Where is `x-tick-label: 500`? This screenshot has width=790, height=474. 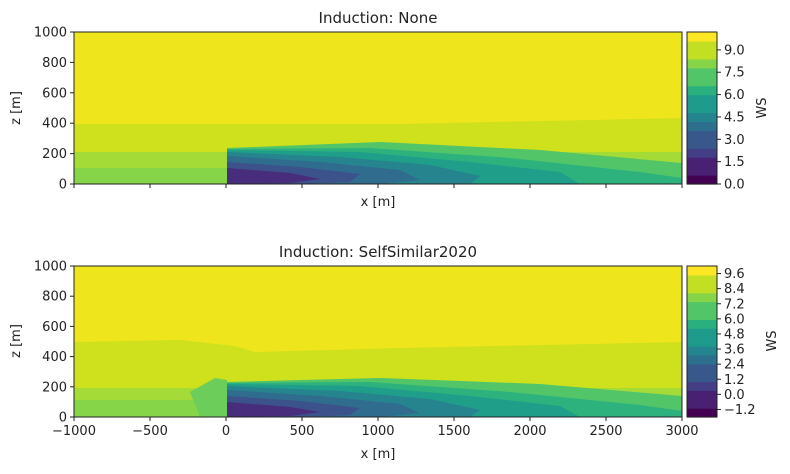 x-tick-label: 500 is located at coordinates (302, 431).